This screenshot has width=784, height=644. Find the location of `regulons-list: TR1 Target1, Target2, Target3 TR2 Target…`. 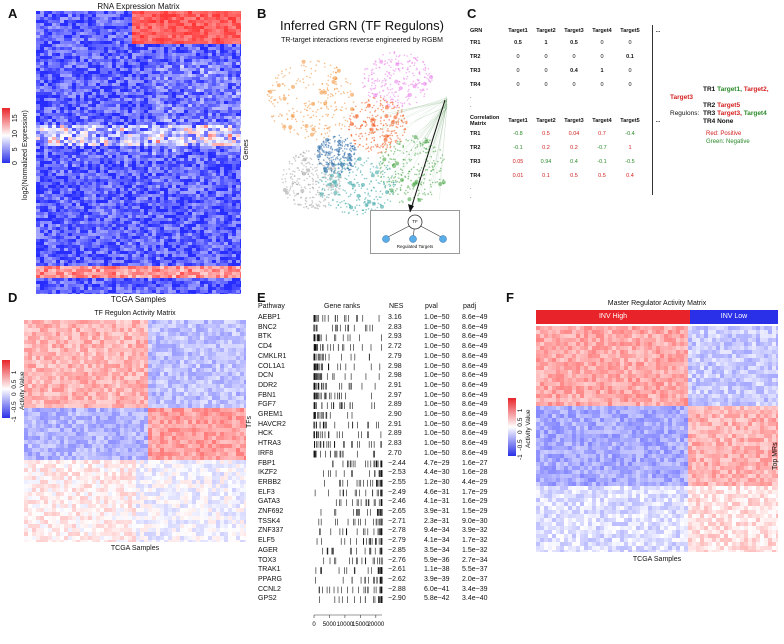

regulons-list: TR1 Target1, Target2, Target3 TR2 Target… is located at coordinates (719, 105).